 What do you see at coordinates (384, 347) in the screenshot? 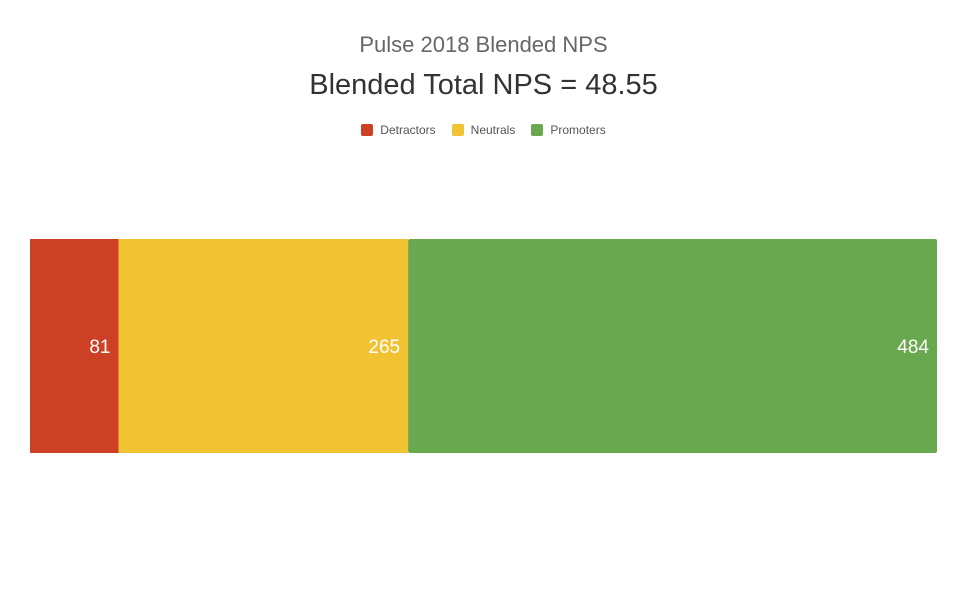
I see `data-label-neutrals: 265` at bounding box center [384, 347].